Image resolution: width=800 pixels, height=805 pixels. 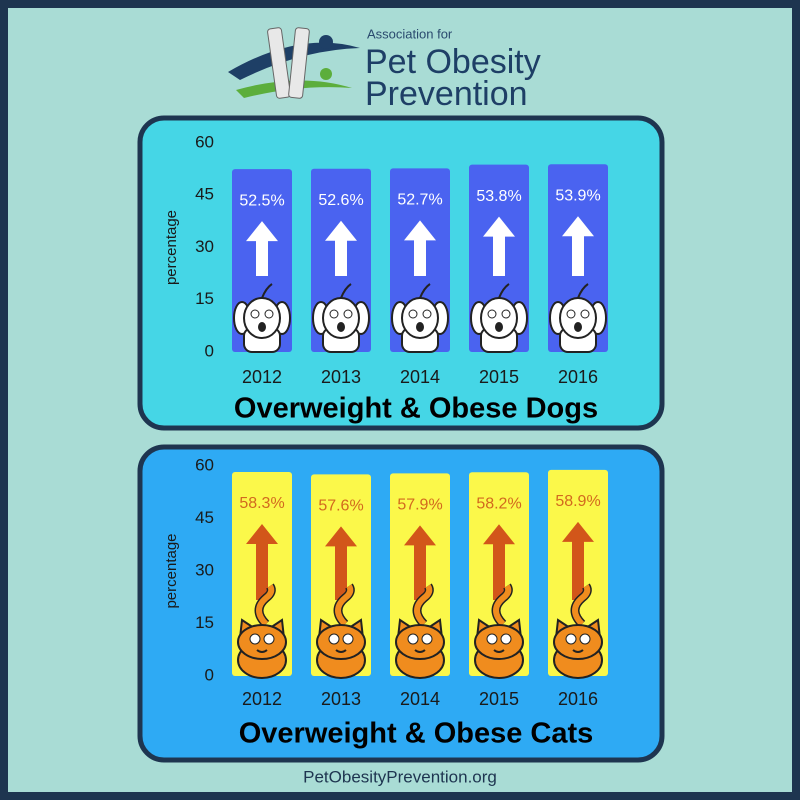 What do you see at coordinates (294, 63) in the screenshot?
I see `logo` at bounding box center [294, 63].